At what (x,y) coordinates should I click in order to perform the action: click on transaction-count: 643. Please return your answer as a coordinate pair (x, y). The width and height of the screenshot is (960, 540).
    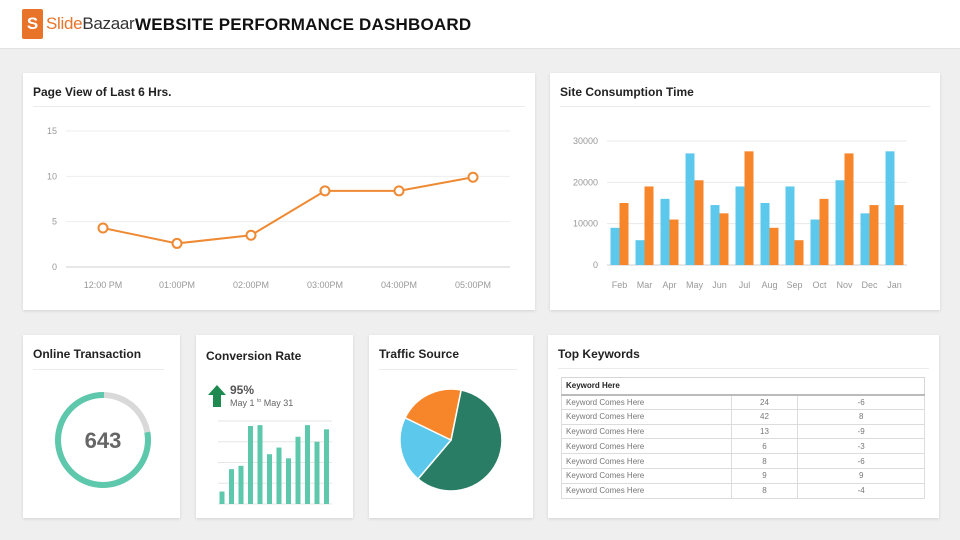
    Looking at the image, I should click on (103, 440).